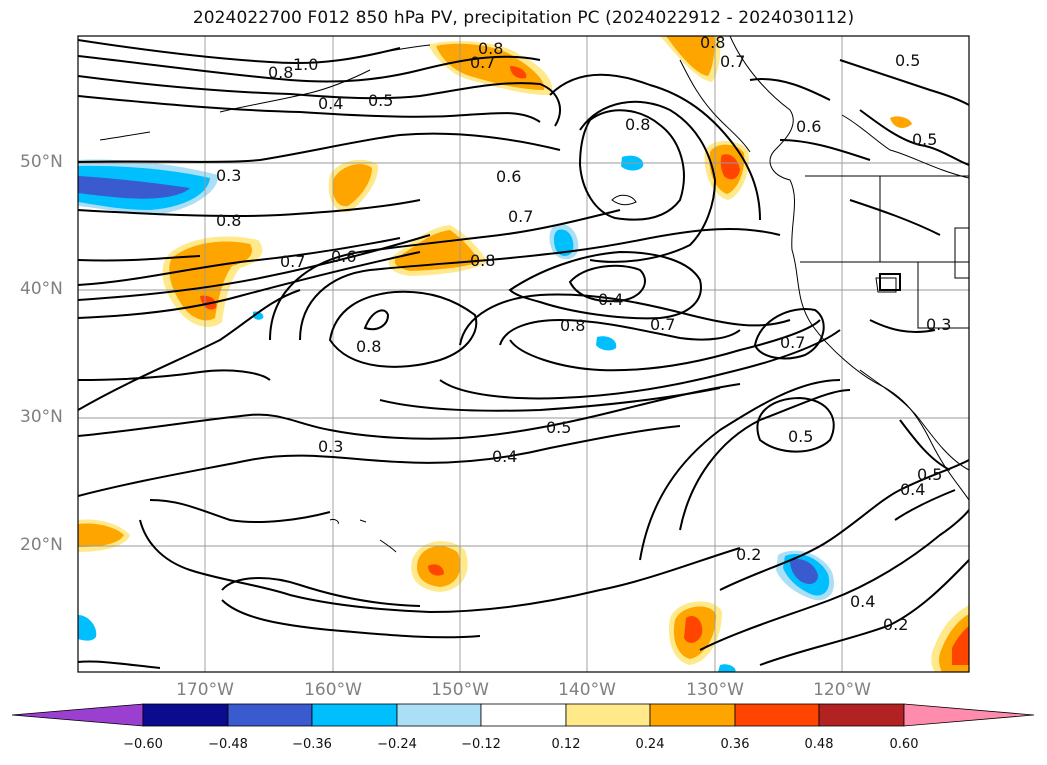  I want to click on colorbar-tick-label: 0.36, so click(735, 744).